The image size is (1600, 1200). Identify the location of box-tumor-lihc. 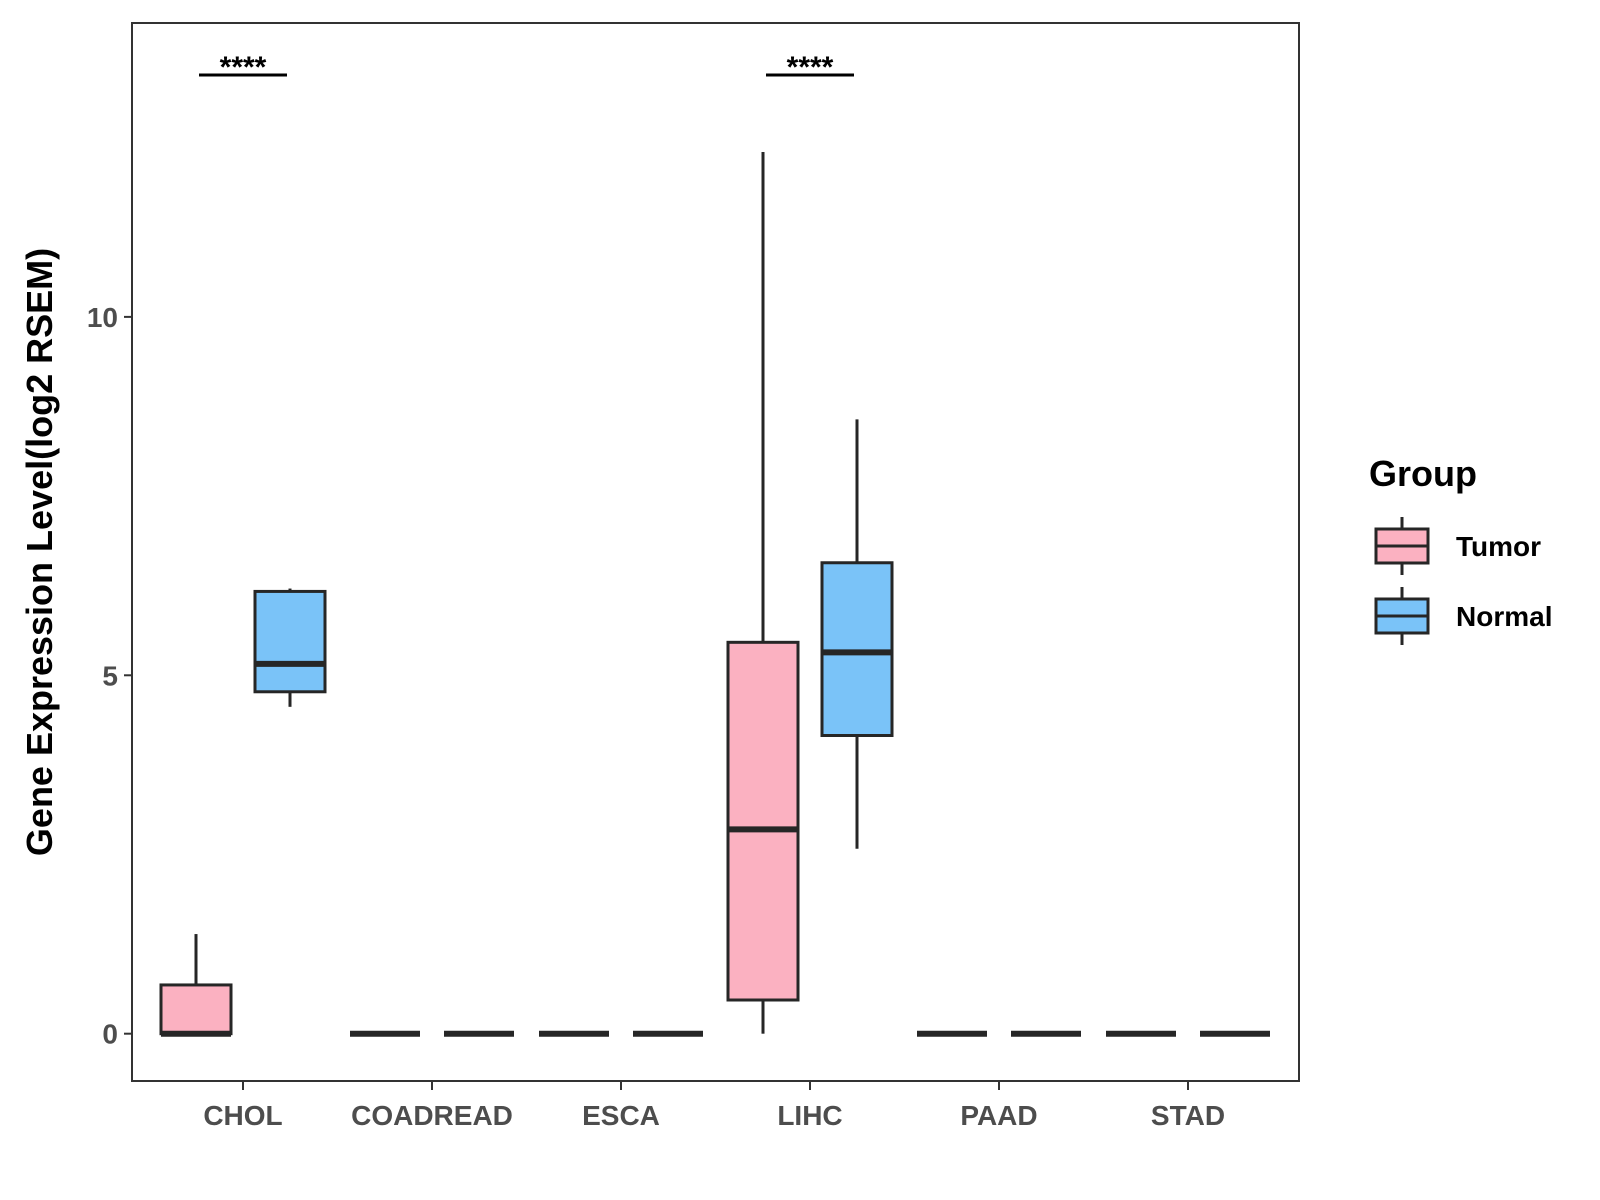
(763, 593).